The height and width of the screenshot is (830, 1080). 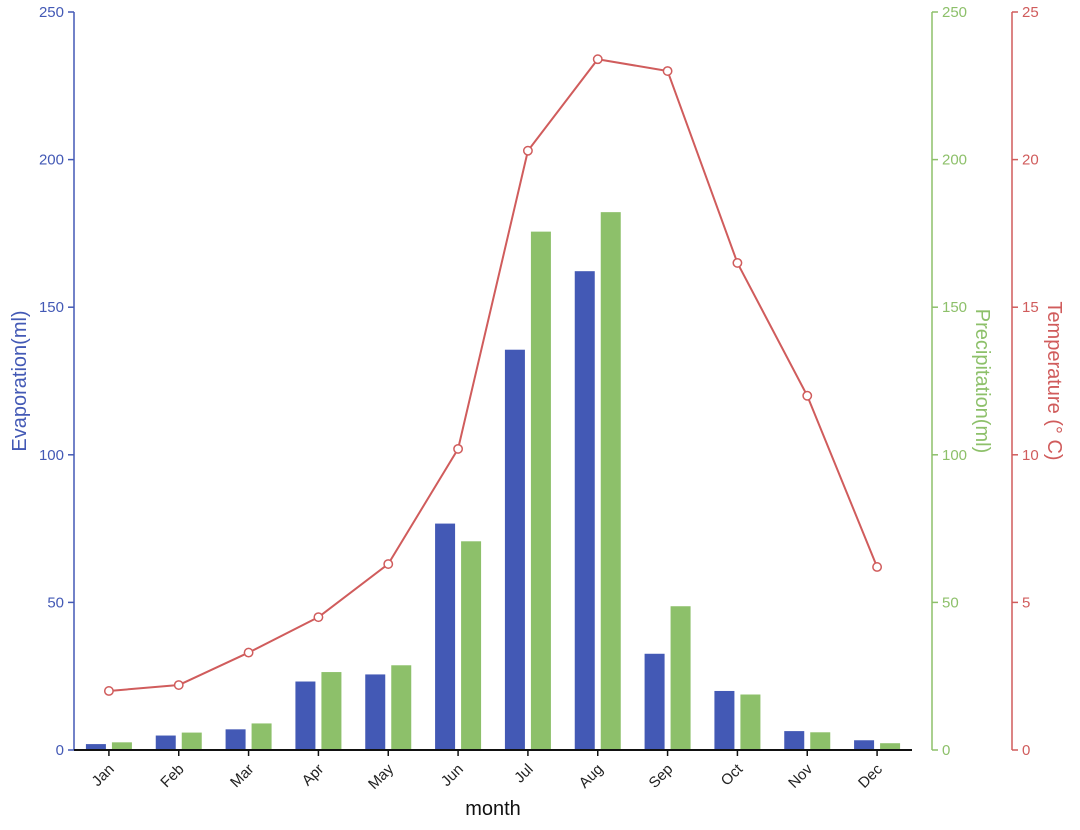 What do you see at coordinates (261, 736) in the screenshot?
I see `precipitation-bar-mar` at bounding box center [261, 736].